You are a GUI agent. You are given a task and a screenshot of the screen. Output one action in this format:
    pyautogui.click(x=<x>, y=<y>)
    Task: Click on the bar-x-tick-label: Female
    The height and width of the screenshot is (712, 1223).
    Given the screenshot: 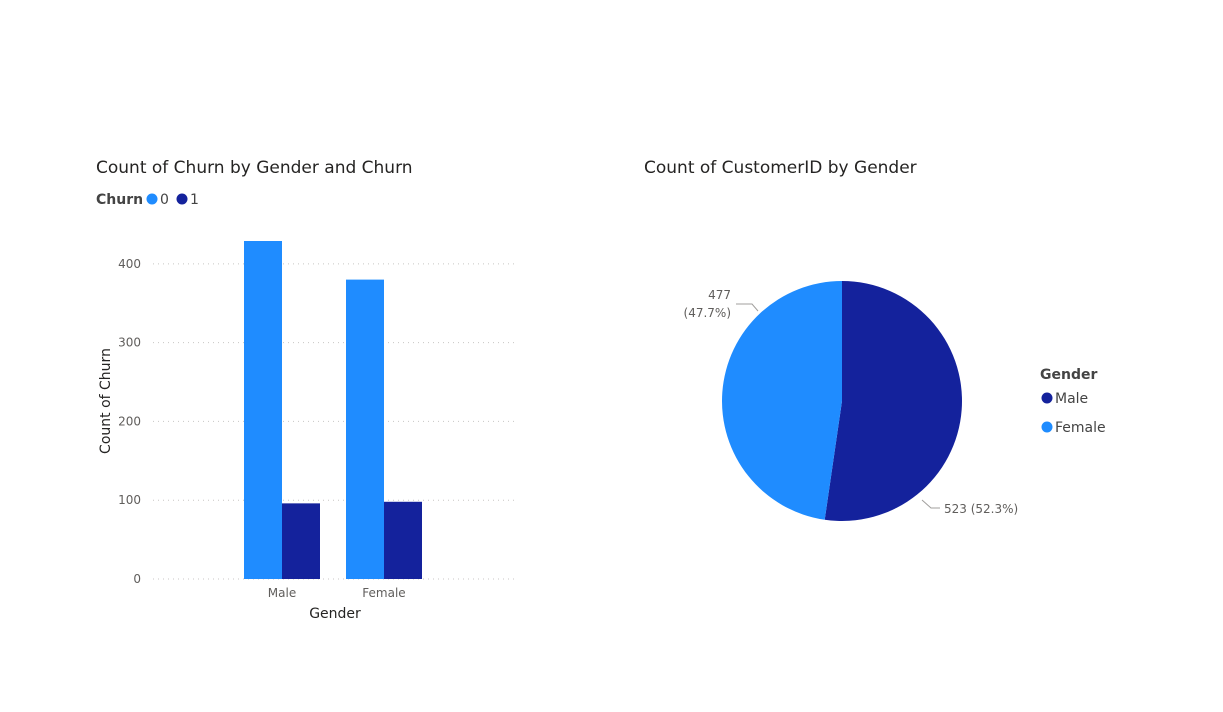 What is the action you would take?
    pyautogui.click(x=383, y=593)
    